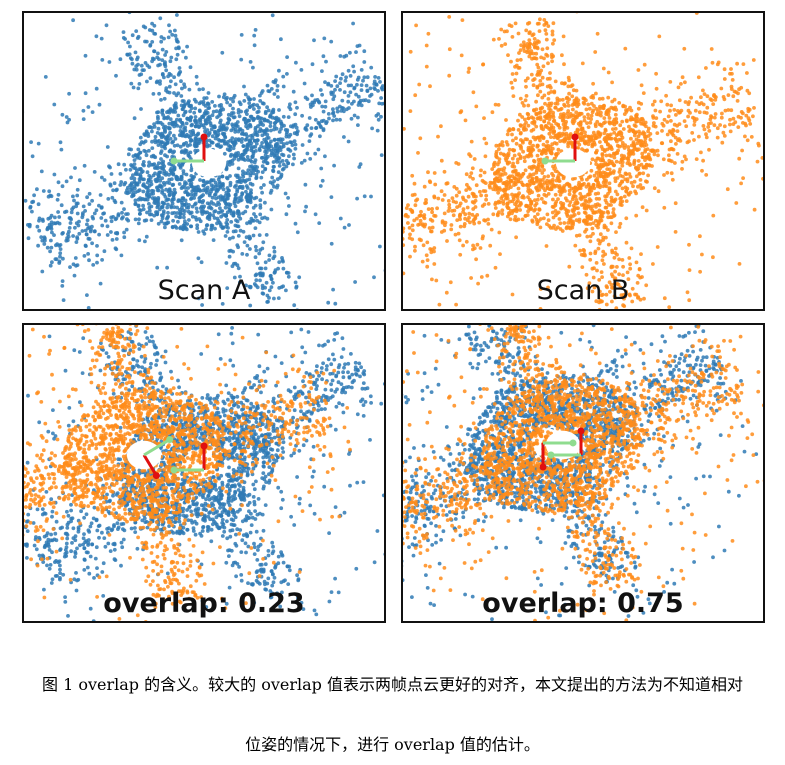 The height and width of the screenshot is (765, 785). Describe the element at coordinates (583, 290) in the screenshot. I see `panel-label-scan-b: Scan B` at that location.